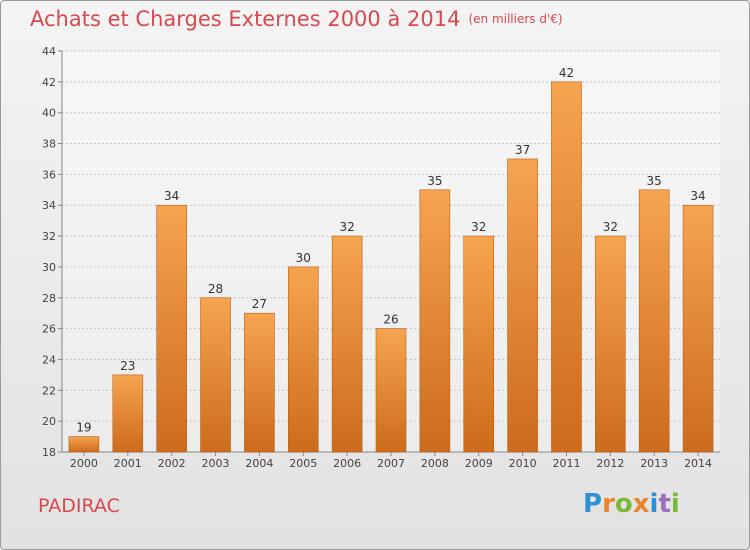  What do you see at coordinates (49, 113) in the screenshot?
I see `y-tick-label: 40` at bounding box center [49, 113].